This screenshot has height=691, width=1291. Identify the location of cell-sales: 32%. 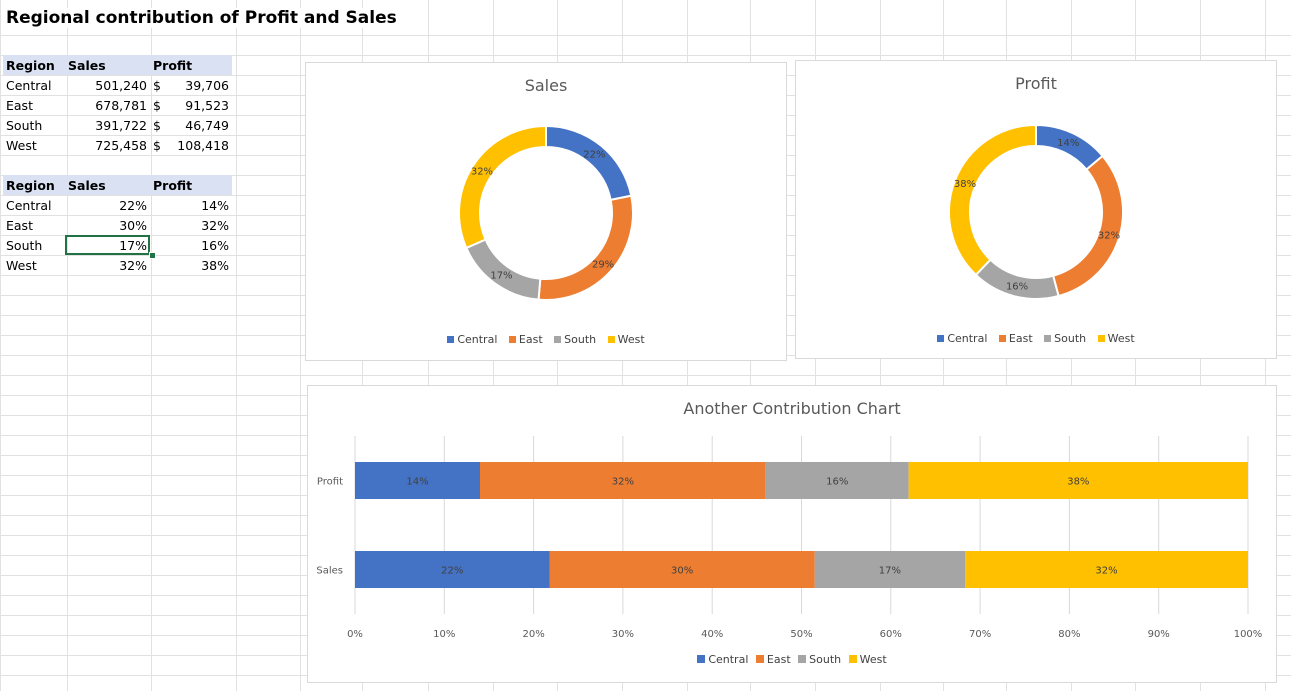
(133, 265).